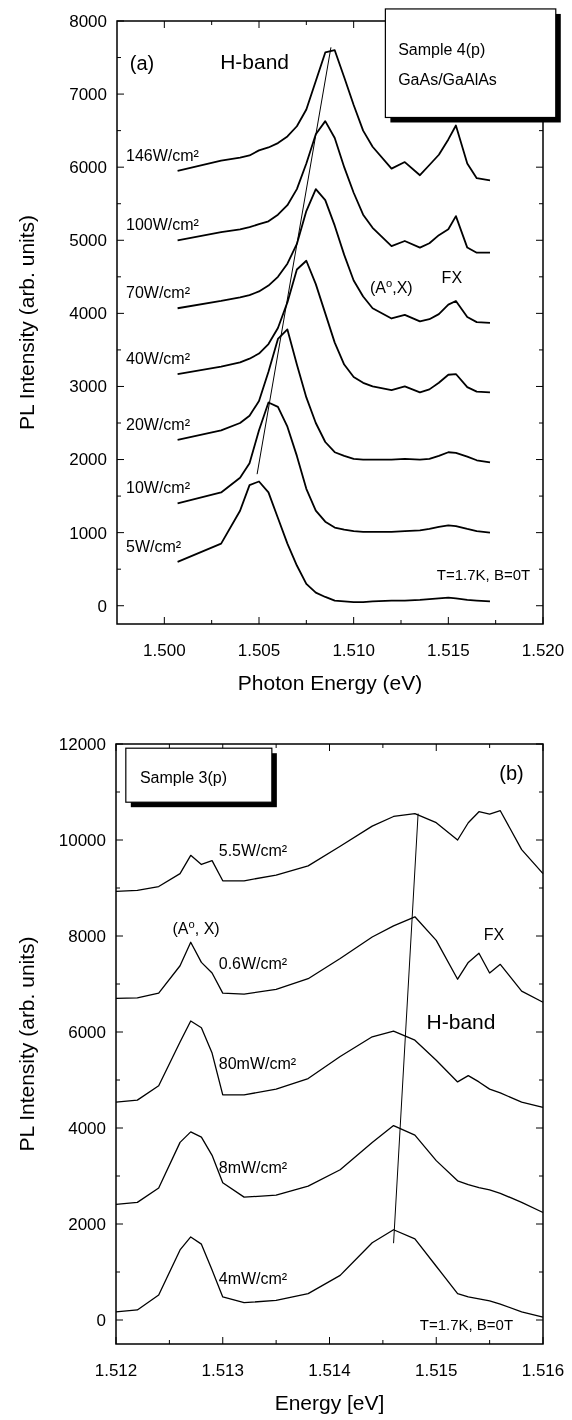  What do you see at coordinates (330, 682) in the screenshot?
I see `x-axis-title: Photon Energy (eV)` at bounding box center [330, 682].